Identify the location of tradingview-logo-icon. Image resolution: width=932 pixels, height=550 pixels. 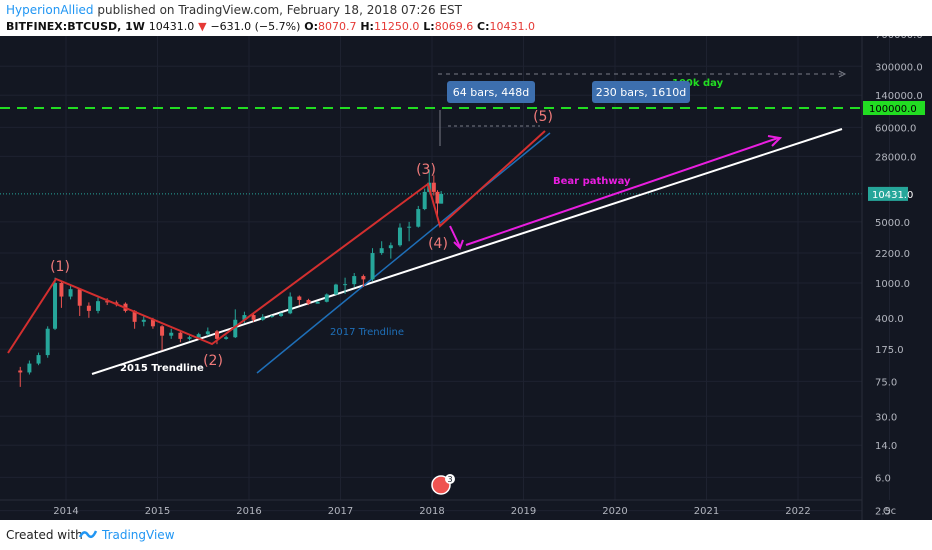
(88, 534).